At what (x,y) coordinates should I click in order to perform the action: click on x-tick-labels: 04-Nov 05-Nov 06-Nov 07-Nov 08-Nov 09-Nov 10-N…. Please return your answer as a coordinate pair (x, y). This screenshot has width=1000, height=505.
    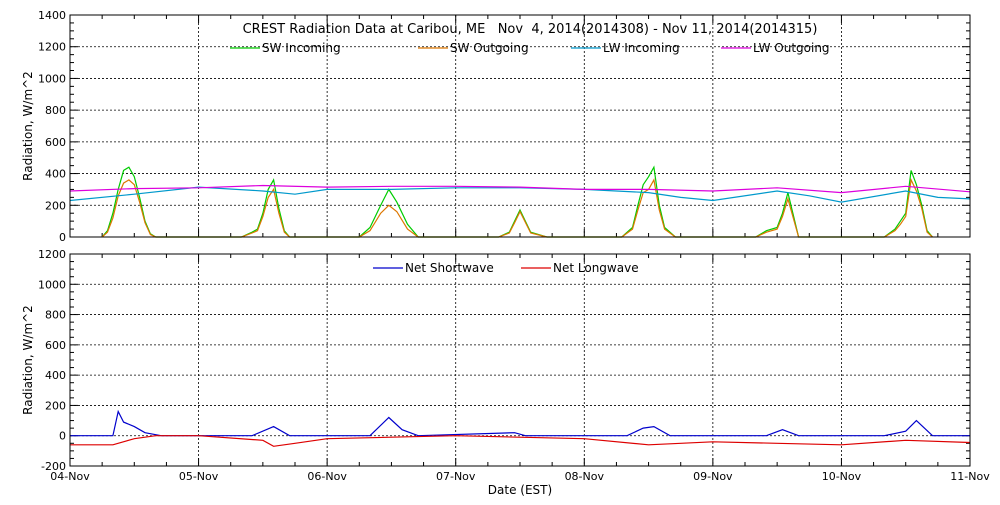
    Looking at the image, I should click on (520, 476).